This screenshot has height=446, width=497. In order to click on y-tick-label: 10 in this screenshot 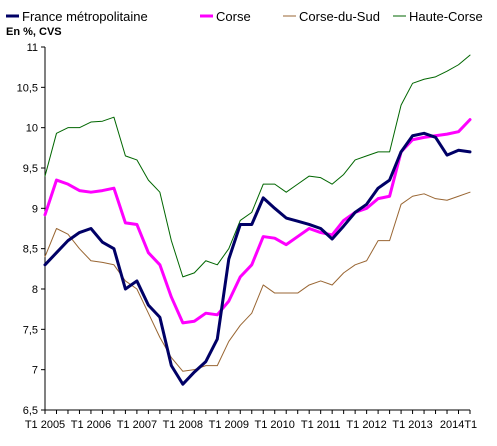, I will do `click(32, 129)`.